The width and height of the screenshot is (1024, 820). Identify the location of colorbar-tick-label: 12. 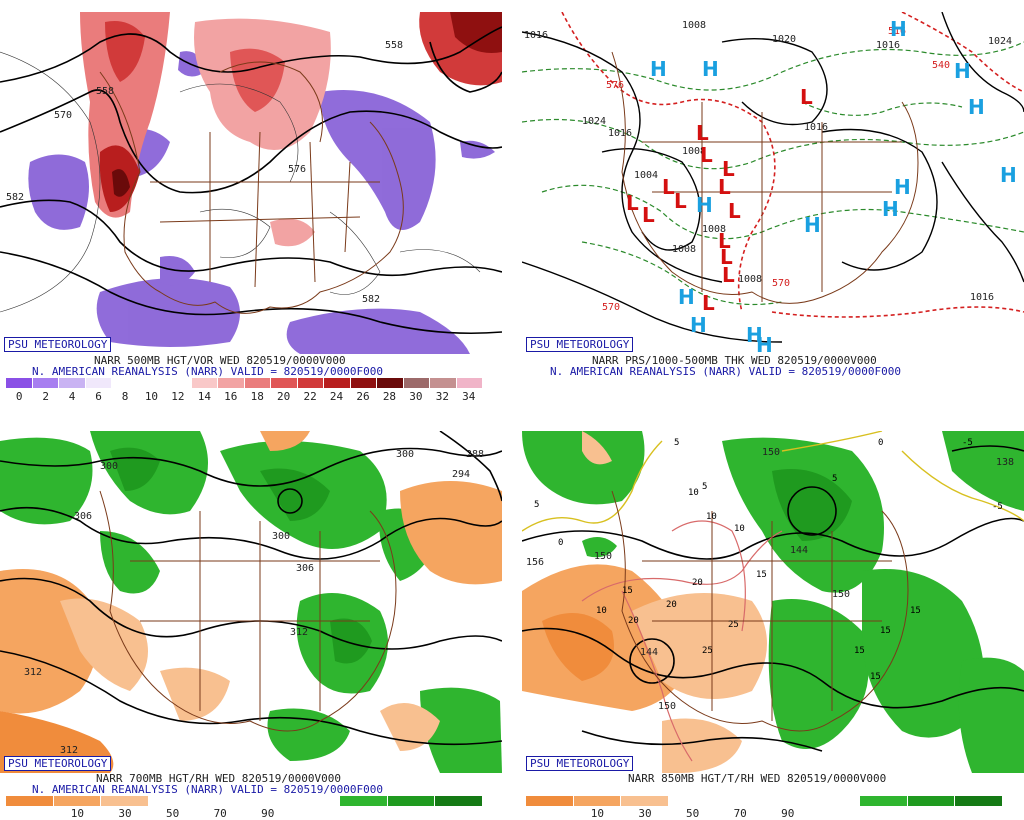
(178, 396).